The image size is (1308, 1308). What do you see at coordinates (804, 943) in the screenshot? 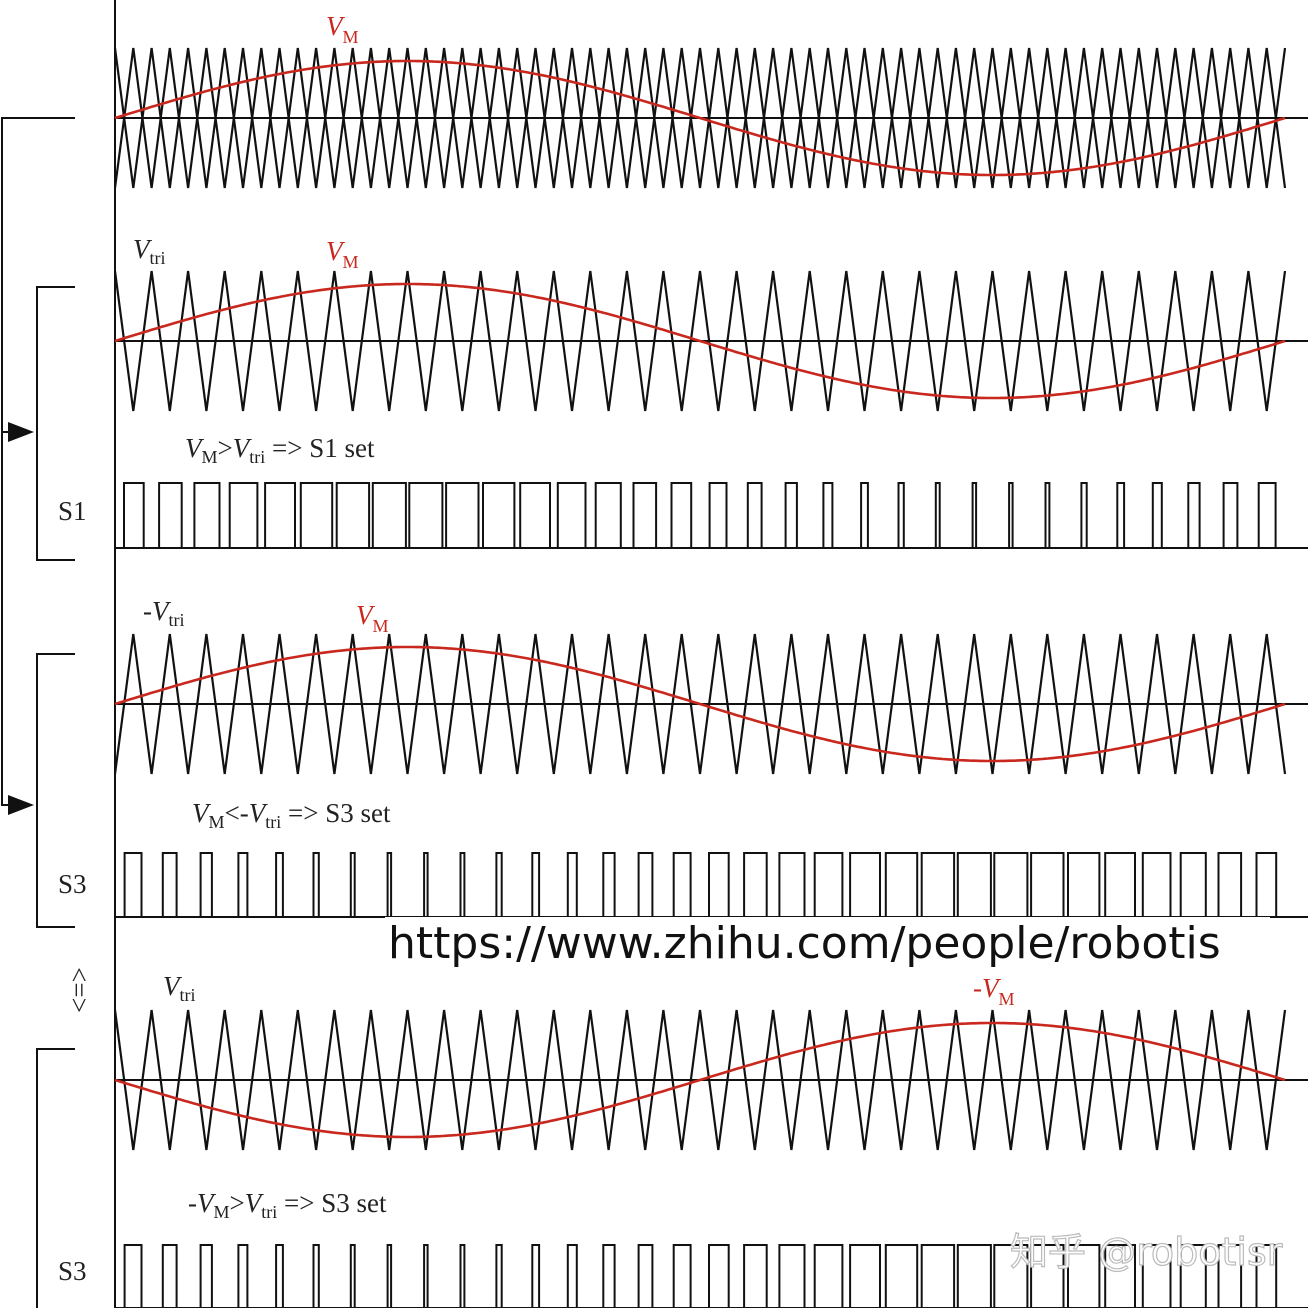
I see `source-url: https://www.zhihu.com/people/robotis` at bounding box center [804, 943].